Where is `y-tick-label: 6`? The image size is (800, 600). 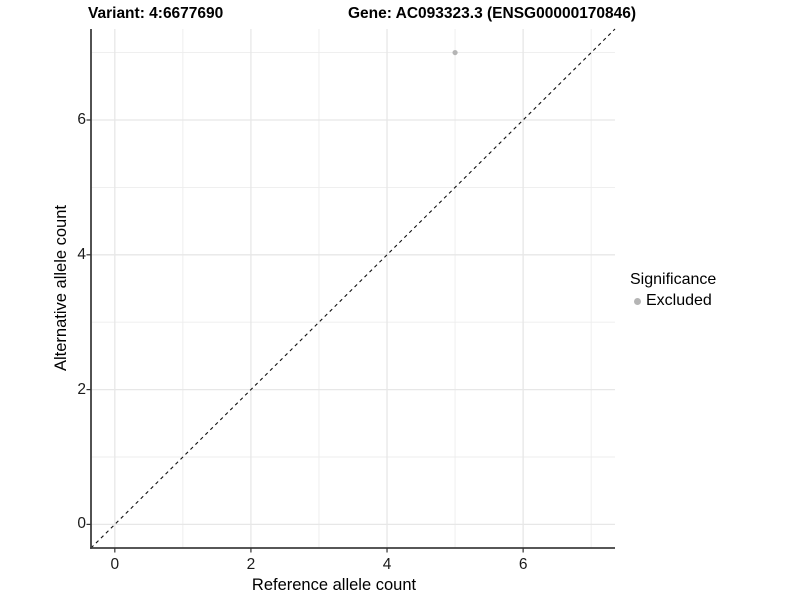
y-tick-label: 6 is located at coordinates (81, 119).